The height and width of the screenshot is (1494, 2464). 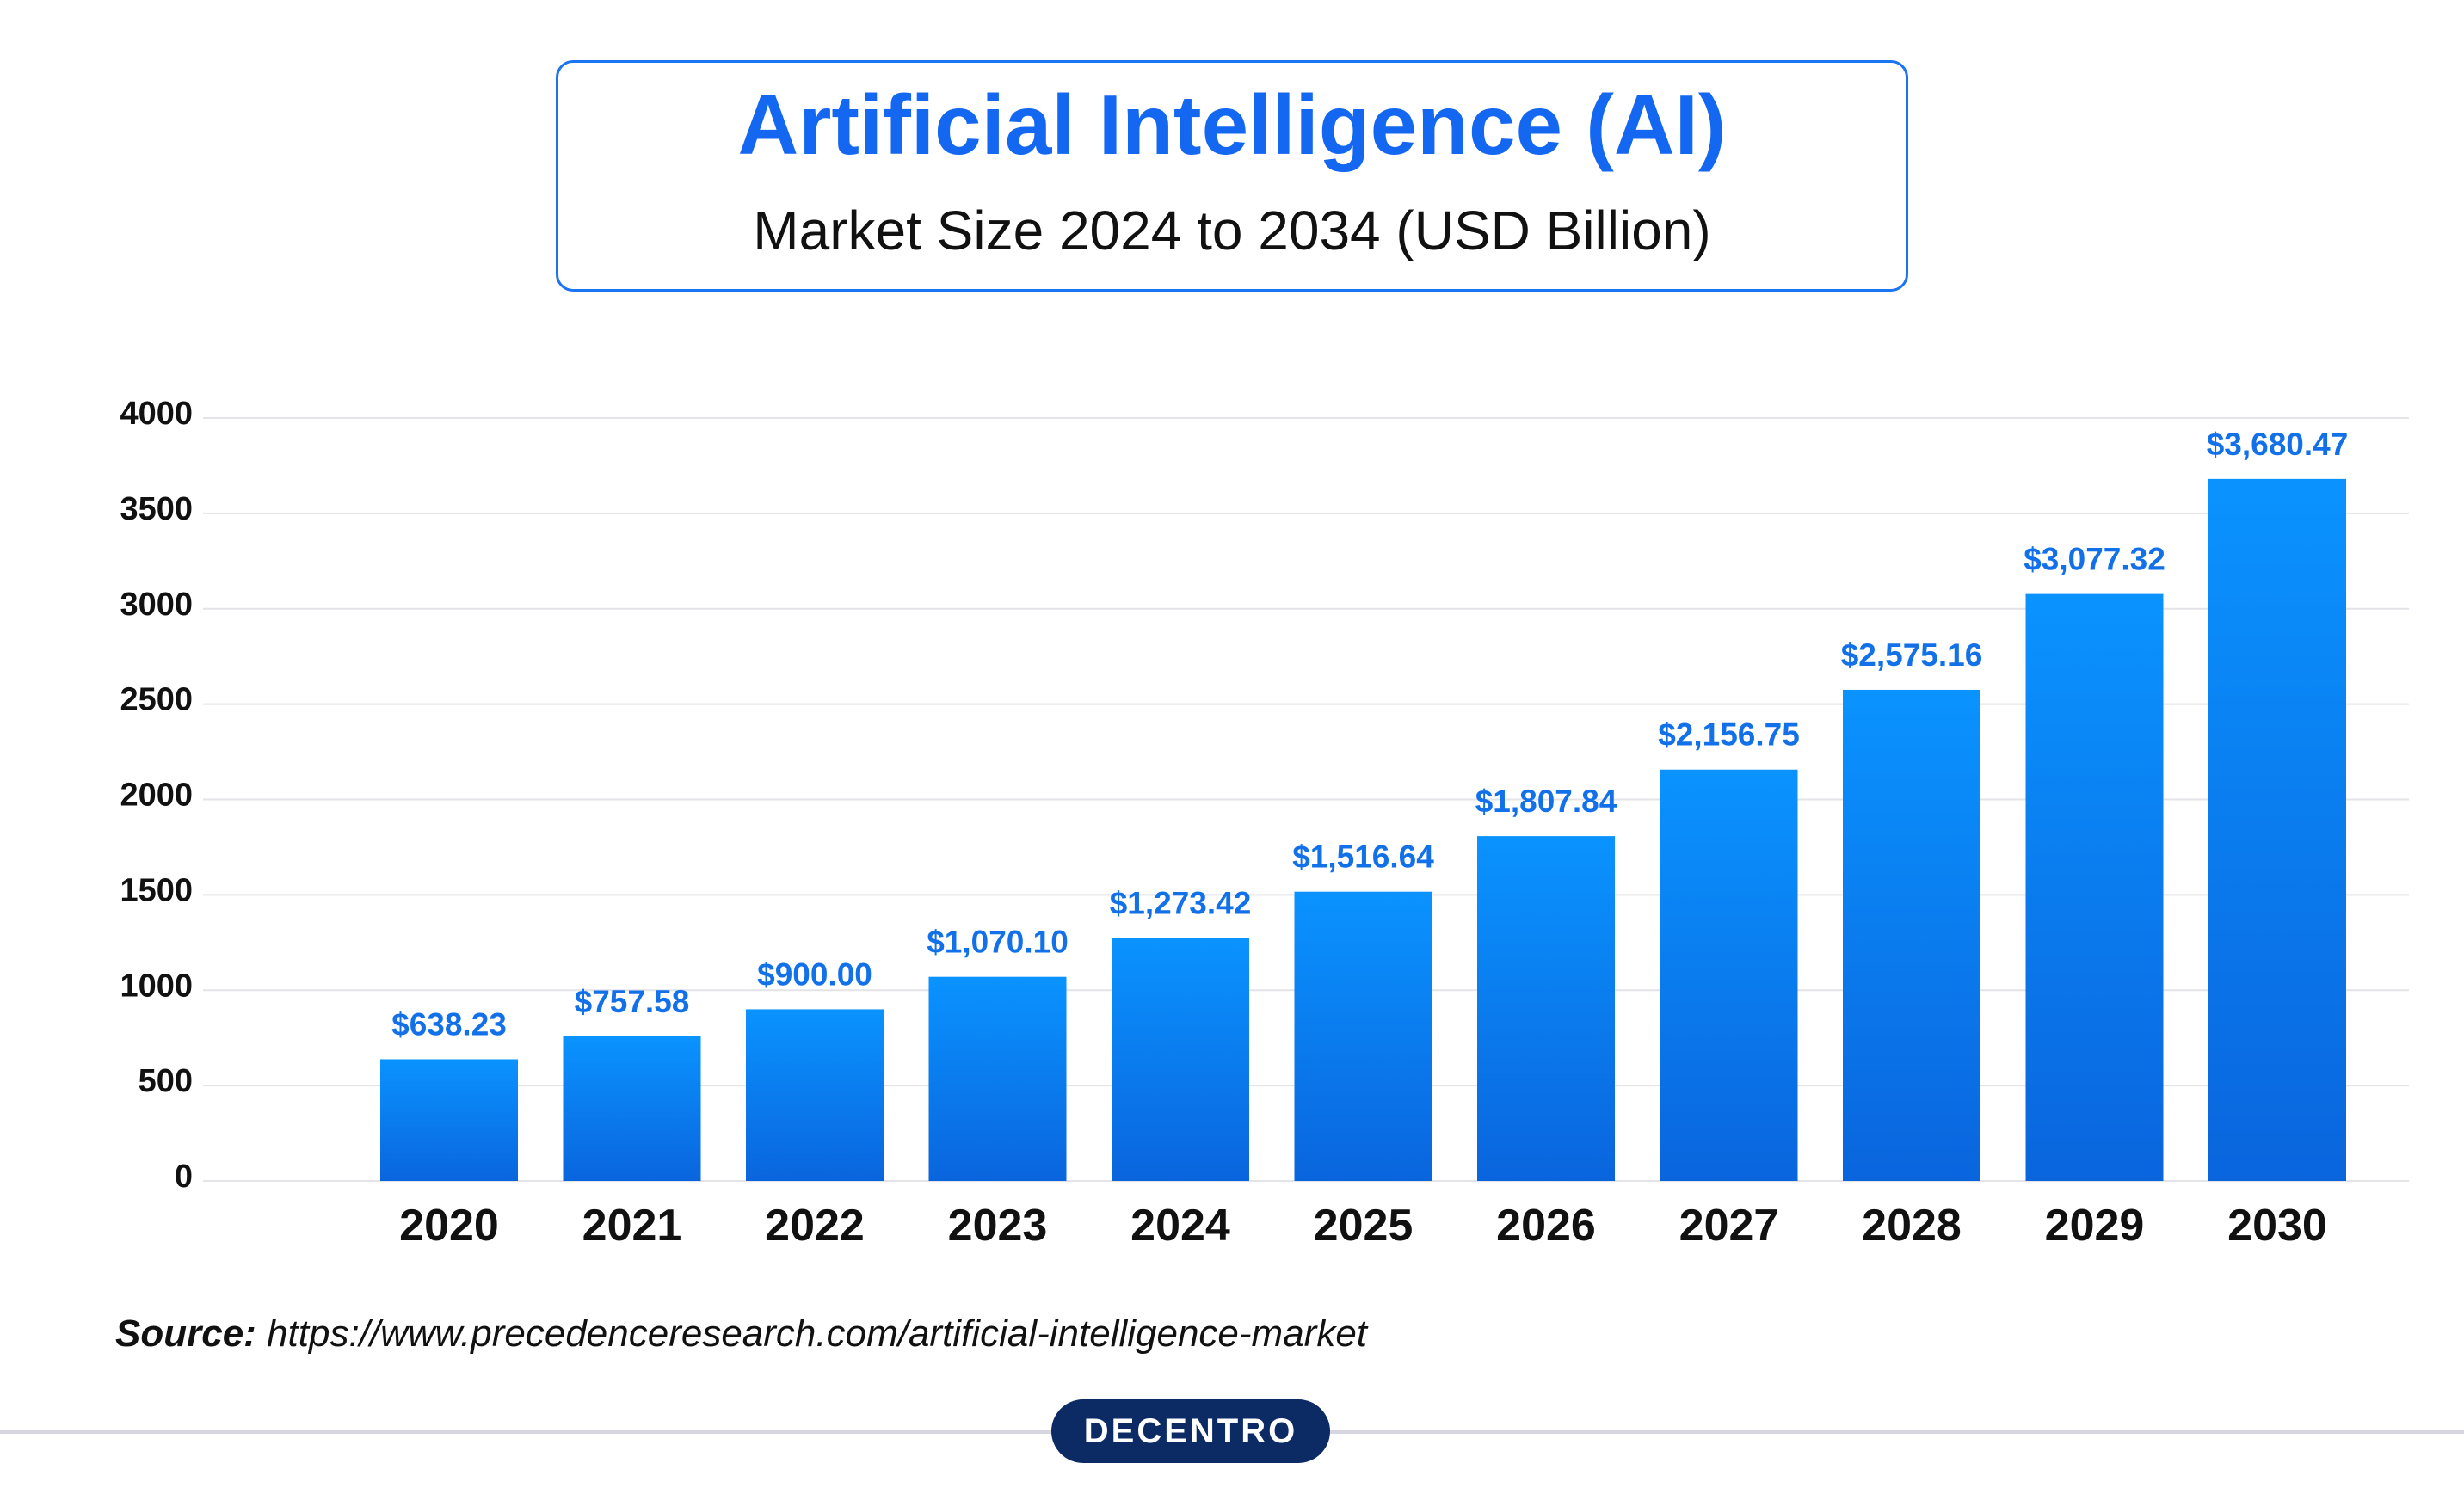 I want to click on bar-2021, so click(x=632, y=1108).